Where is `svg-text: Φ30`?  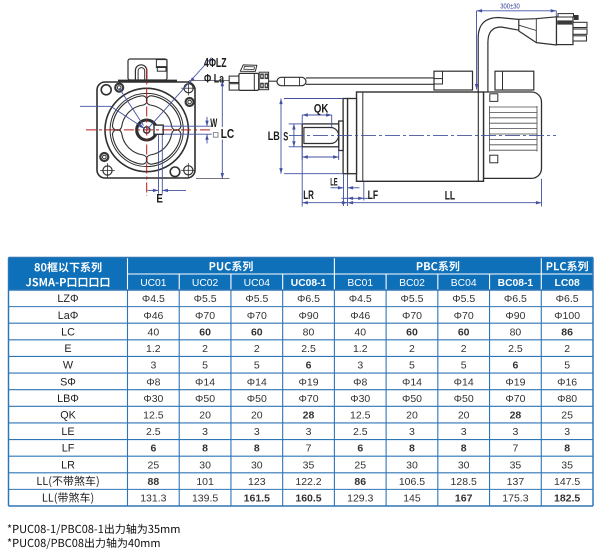
svg-text: Φ30 is located at coordinates (153, 399).